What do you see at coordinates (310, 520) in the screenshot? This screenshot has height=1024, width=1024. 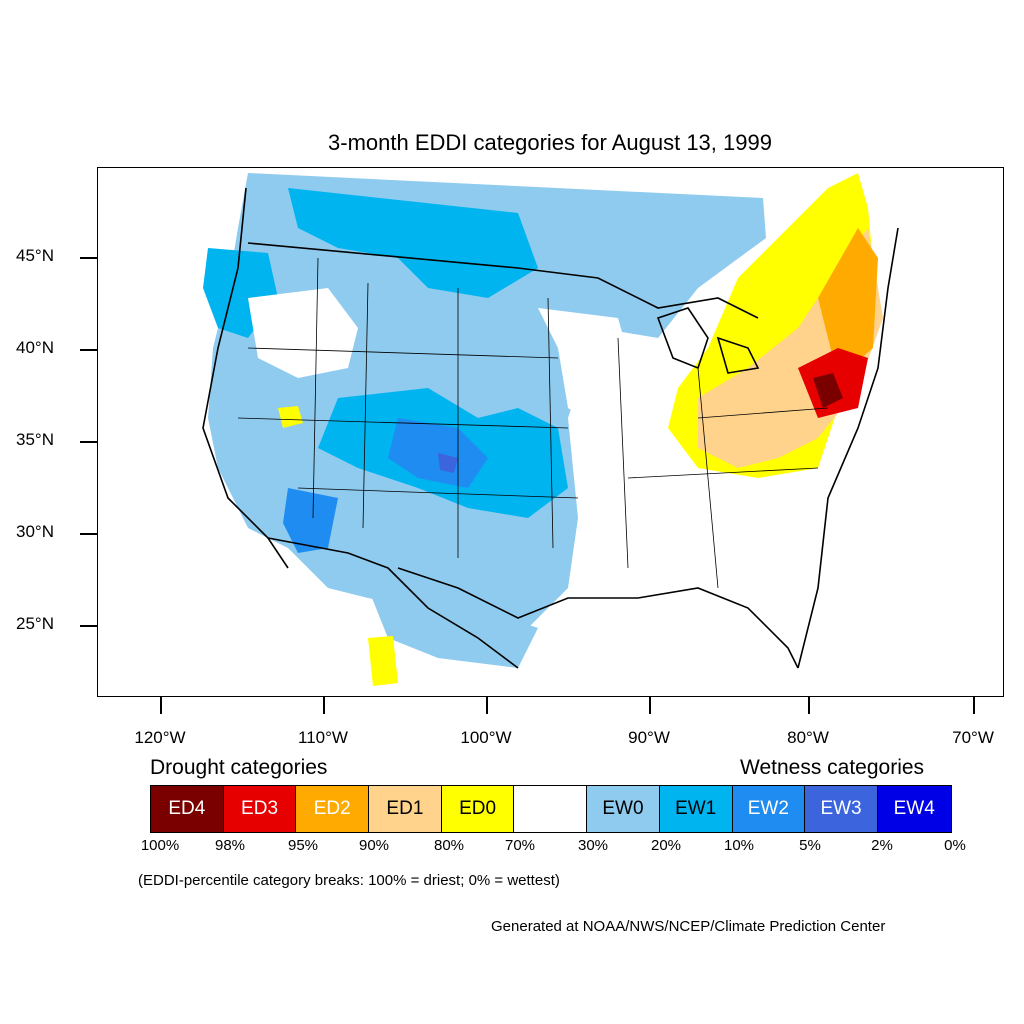 I see `ew2-region-southwest` at bounding box center [310, 520].